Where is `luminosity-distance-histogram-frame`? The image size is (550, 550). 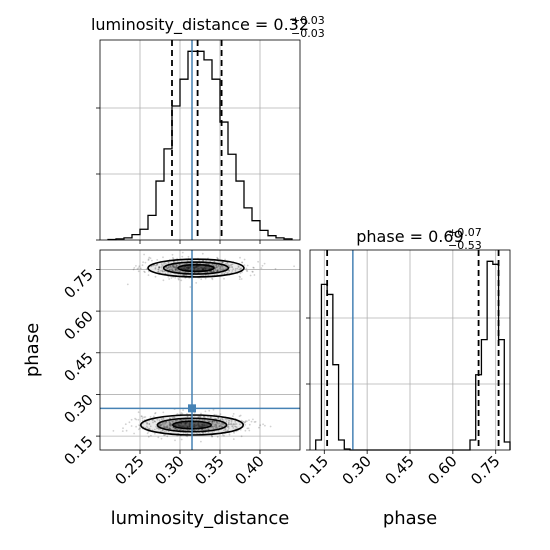 luminosity-distance-histogram-frame is located at coordinates (200, 140).